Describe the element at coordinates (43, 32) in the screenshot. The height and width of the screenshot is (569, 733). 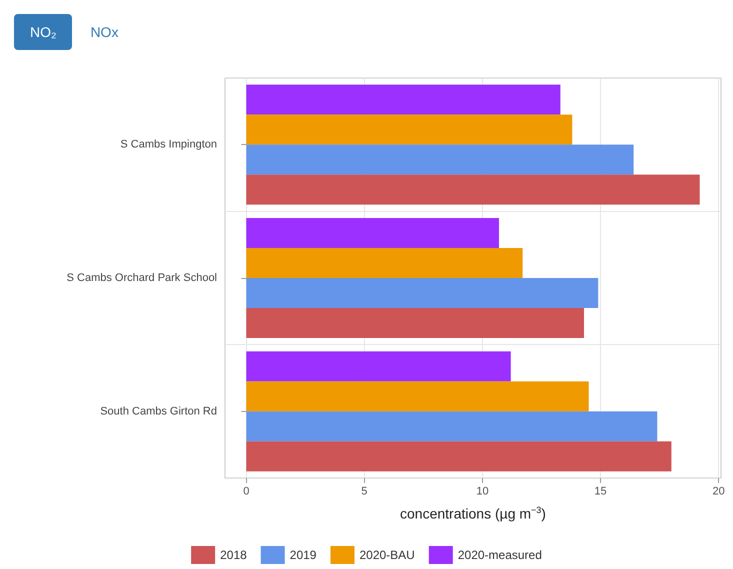
I see `selected-tab: NO₂` at that location.